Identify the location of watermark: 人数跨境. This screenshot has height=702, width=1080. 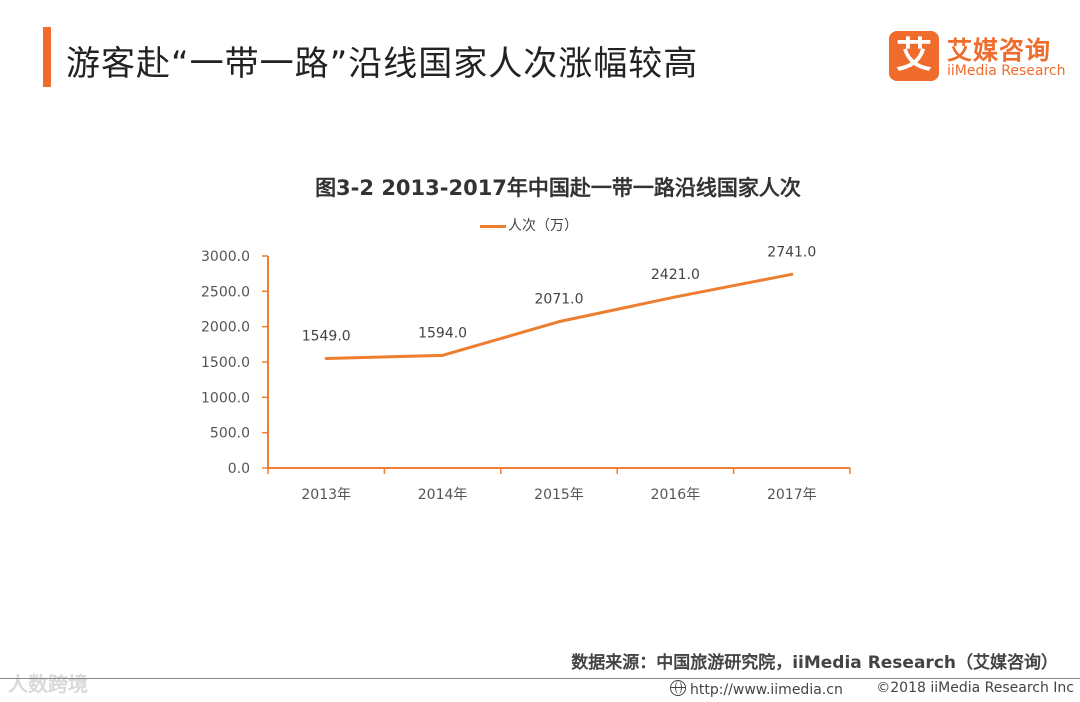
(48, 684).